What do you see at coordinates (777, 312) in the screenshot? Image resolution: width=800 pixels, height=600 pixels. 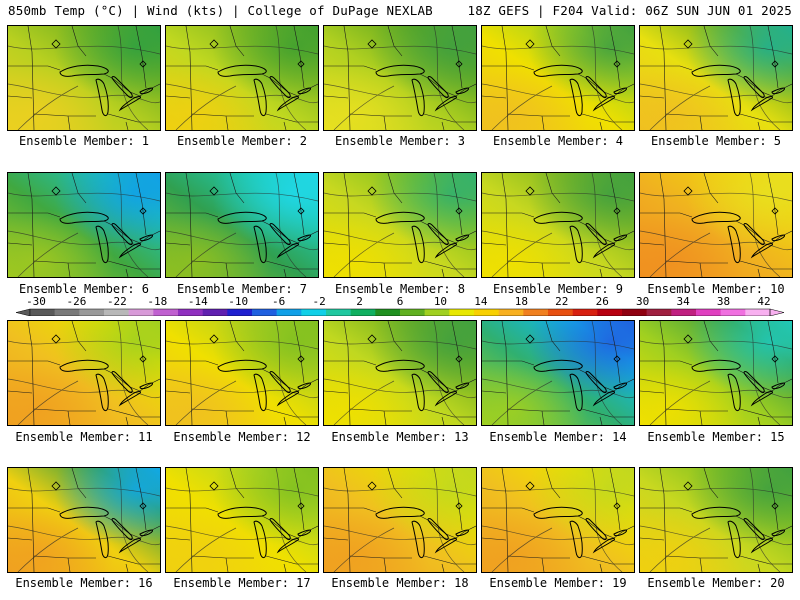 I see `colorbar-max-arrow` at bounding box center [777, 312].